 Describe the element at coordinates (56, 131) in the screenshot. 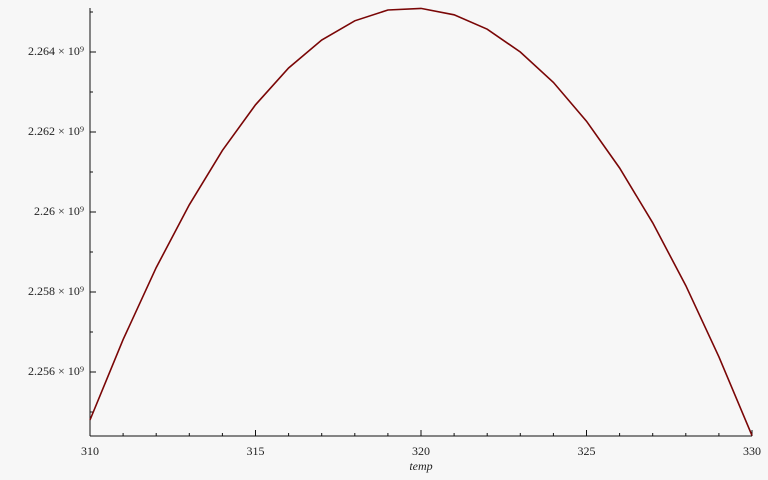

I see `y-tick-label: 2.262 × 10⁹` at that location.